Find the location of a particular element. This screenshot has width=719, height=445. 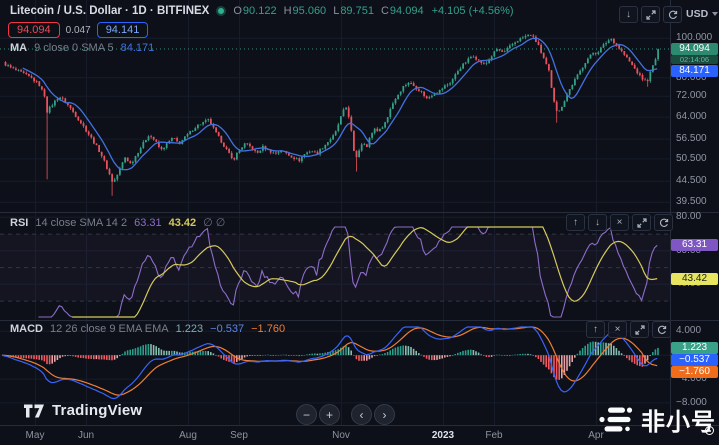

price-axis-label: 39.500 is located at coordinates (691, 202).